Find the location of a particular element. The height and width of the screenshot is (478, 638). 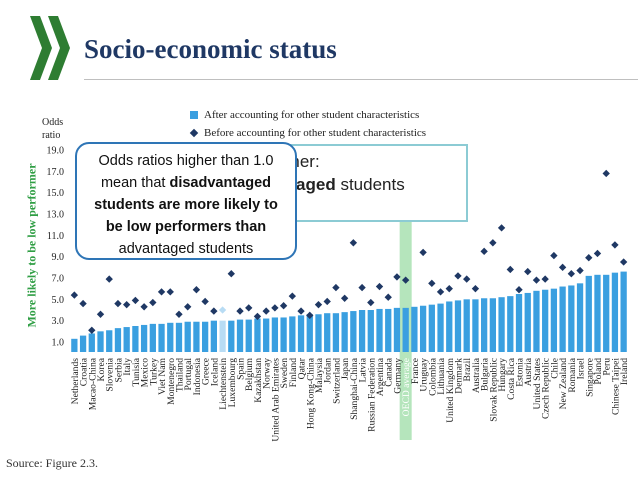

x-tick-label: Uruguay is located at coordinates (424, 375).